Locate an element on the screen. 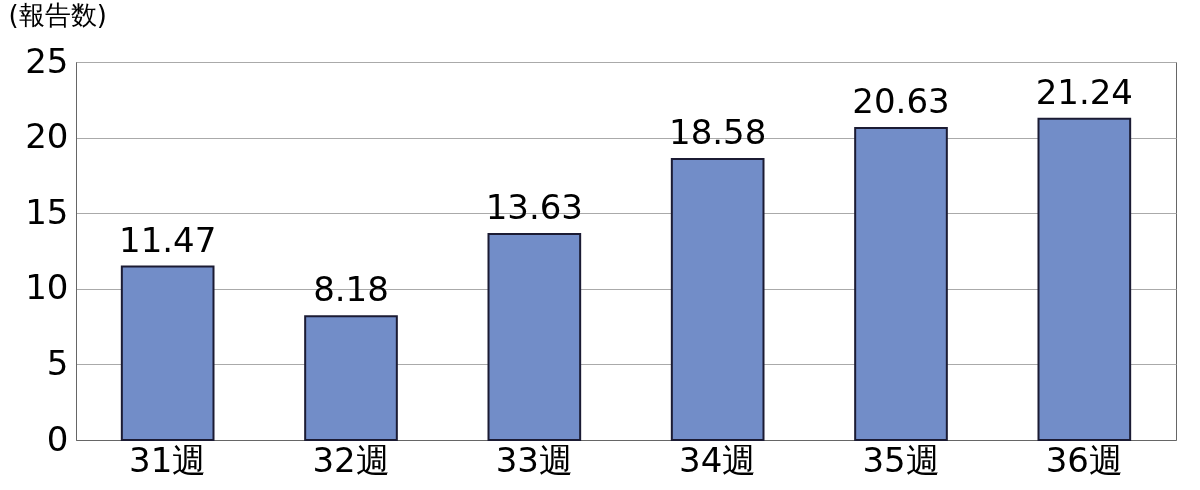 Image resolution: width=1200 pixels, height=490 pixels. x-tick-label: 35週 is located at coordinates (901, 459).